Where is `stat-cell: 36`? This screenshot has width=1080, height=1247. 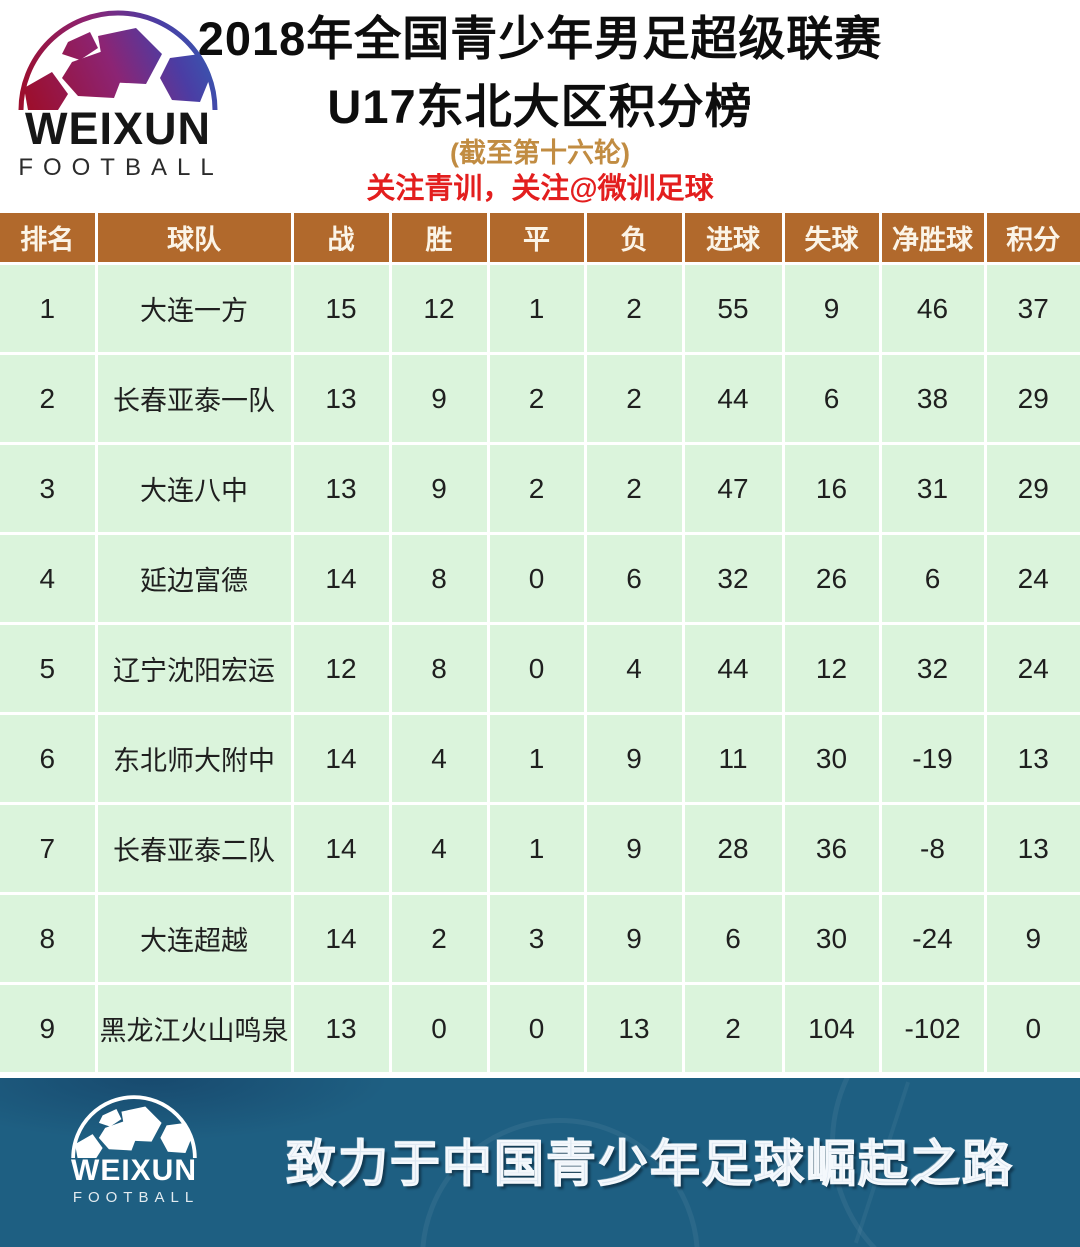
stat-cell: 36 is located at coordinates (832, 849).